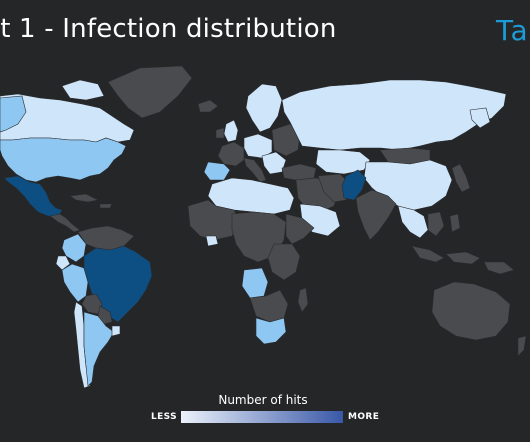 The width and height of the screenshot is (530, 442). What do you see at coordinates (116, 331) in the screenshot?
I see `uruguay-region` at bounding box center [116, 331].